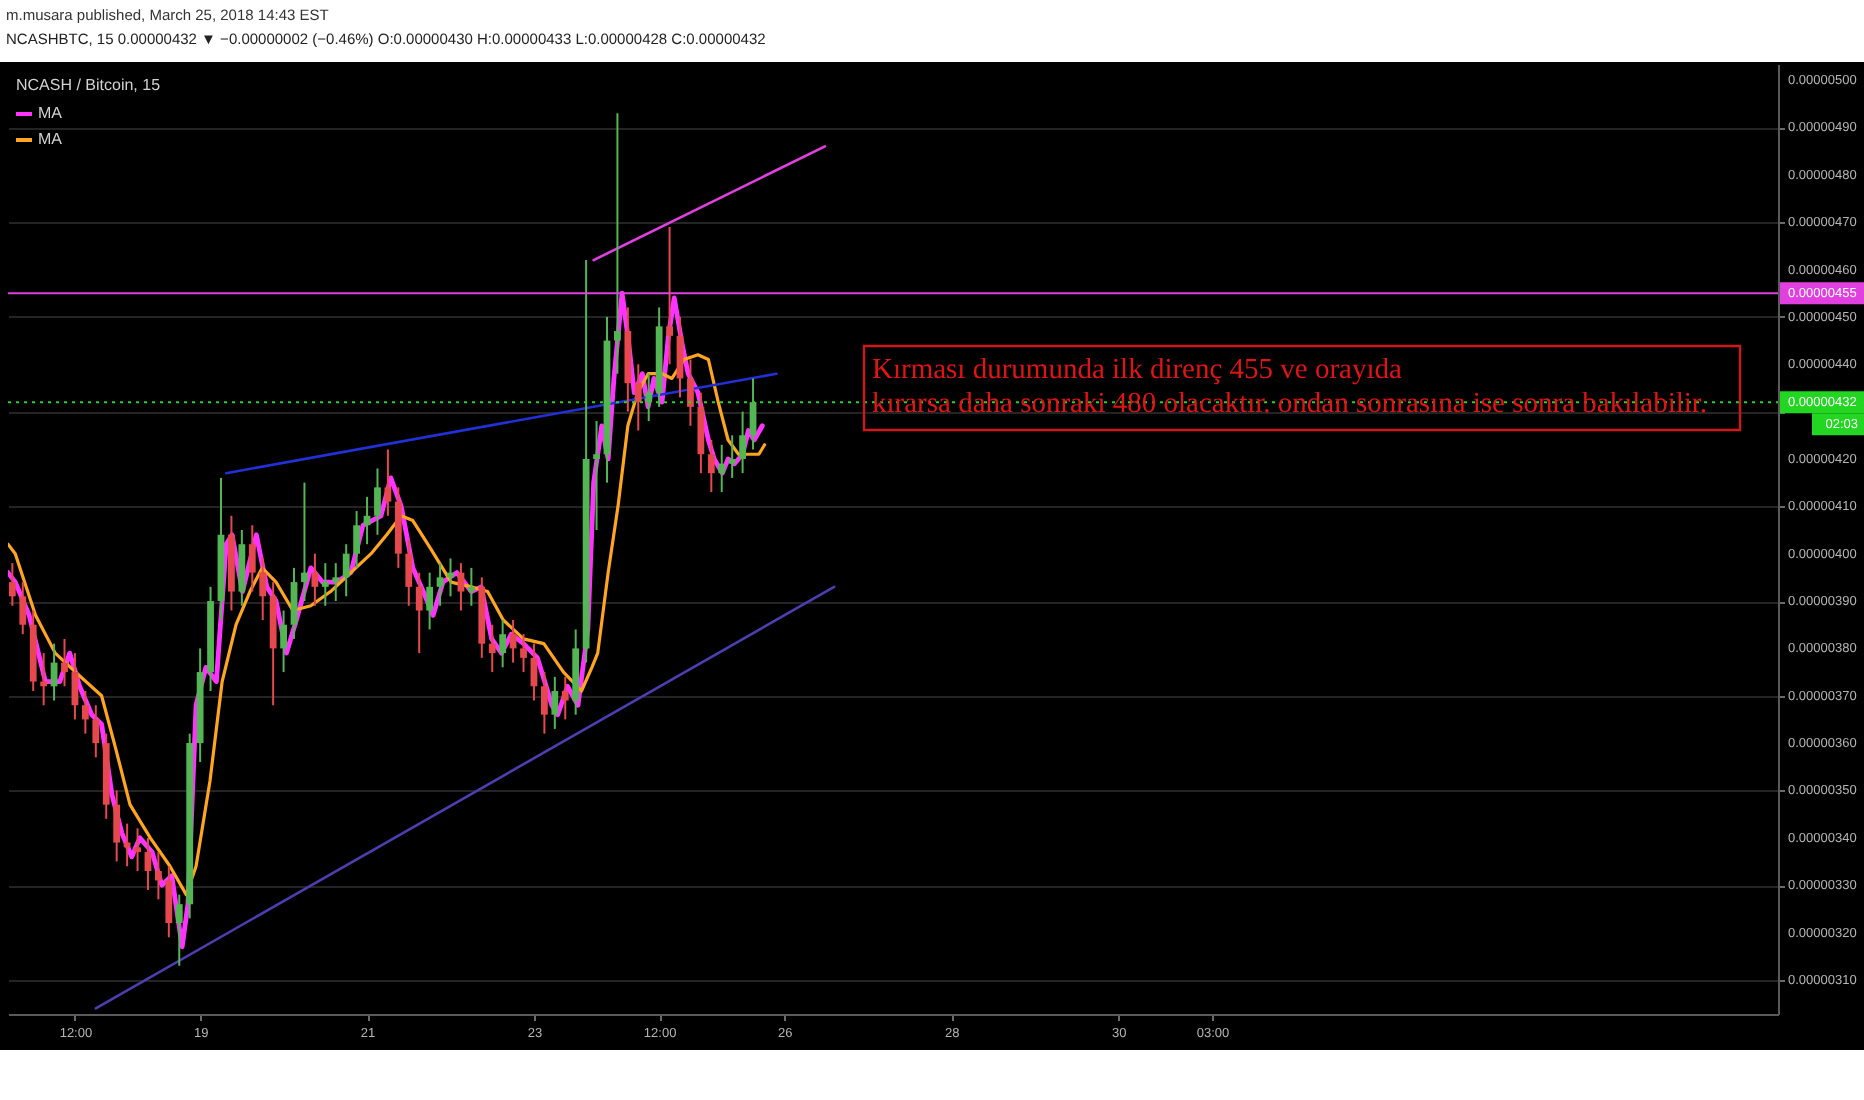  I want to click on text: NCASH / Bitcoin, 15, so click(89, 85).